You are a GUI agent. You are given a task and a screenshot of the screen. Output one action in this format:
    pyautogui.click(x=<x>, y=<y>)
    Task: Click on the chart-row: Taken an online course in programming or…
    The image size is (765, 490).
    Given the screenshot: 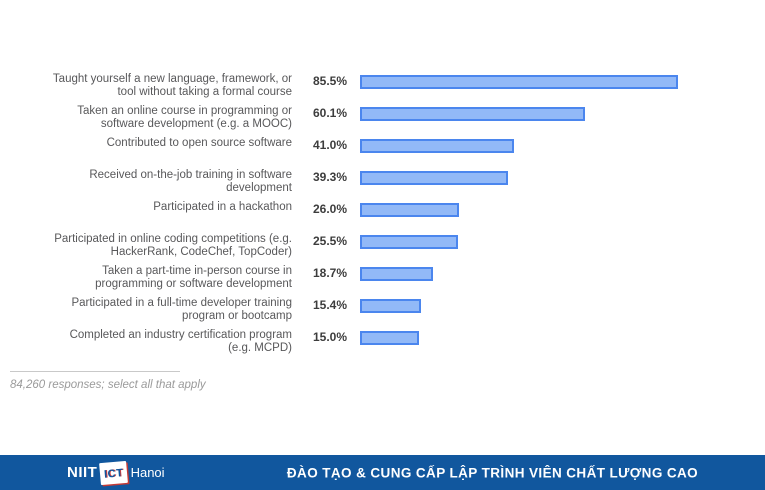 What is the action you would take?
    pyautogui.click(x=382, y=121)
    